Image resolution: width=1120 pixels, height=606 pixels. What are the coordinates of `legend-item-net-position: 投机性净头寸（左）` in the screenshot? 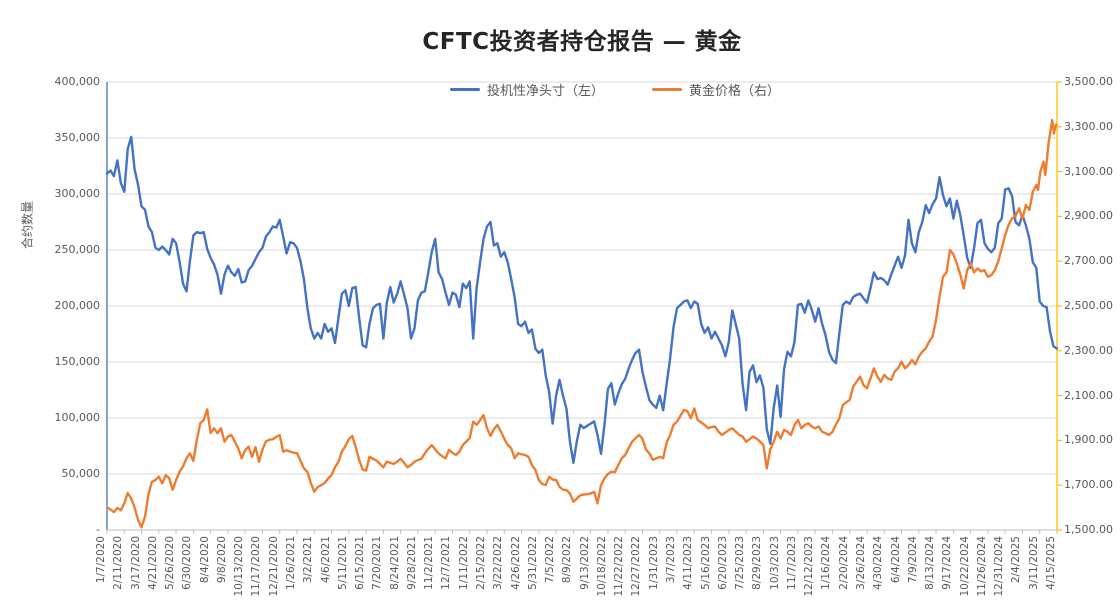 It's located at (527, 89).